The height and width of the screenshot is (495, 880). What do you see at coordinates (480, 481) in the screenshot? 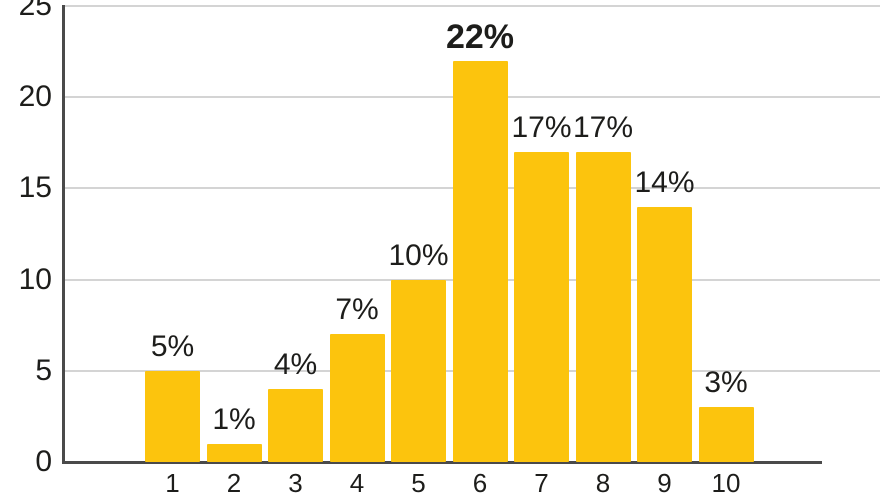
I see `x-axis-tick-label: 6` at bounding box center [480, 481].